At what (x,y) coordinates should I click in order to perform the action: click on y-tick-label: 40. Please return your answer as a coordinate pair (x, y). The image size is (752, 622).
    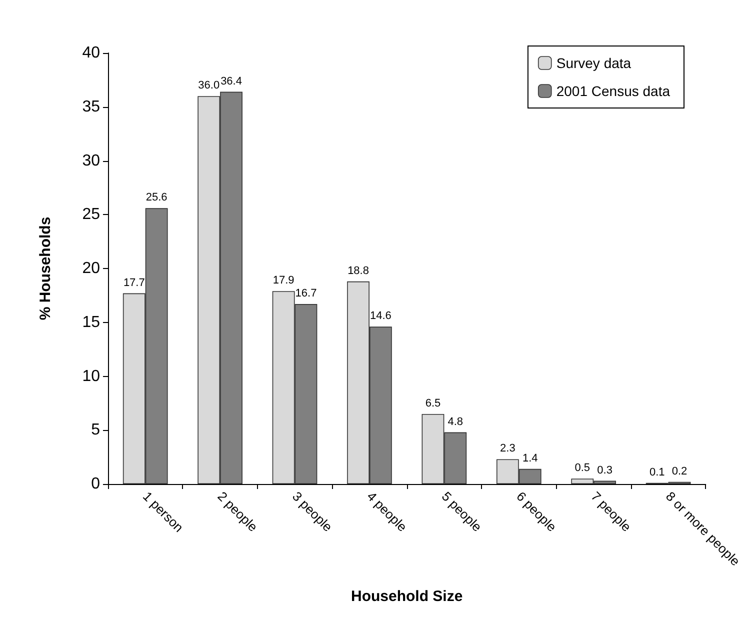
    Looking at the image, I should click on (91, 53).